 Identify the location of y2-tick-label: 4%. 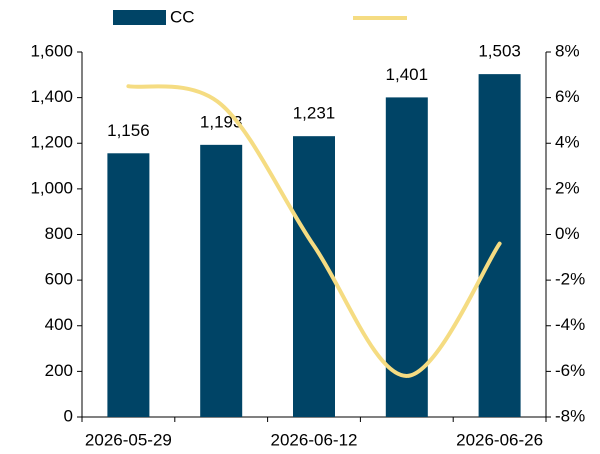
(567, 142).